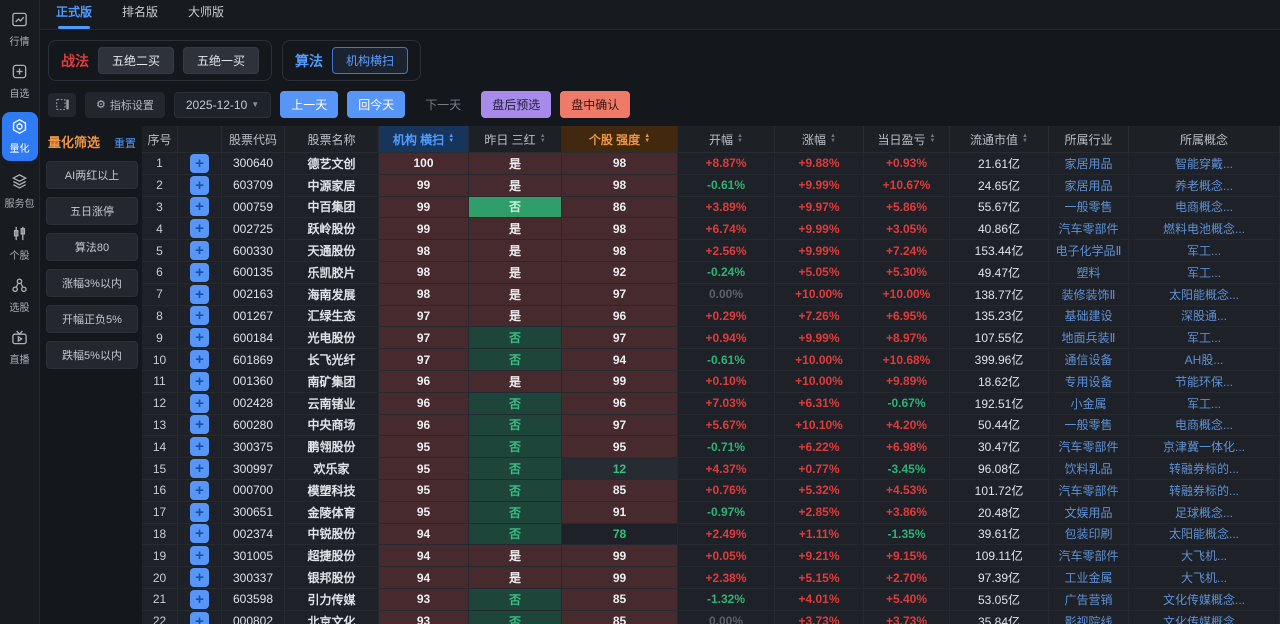 This screenshot has width=1280, height=624. What do you see at coordinates (332, 207) in the screenshot?
I see `stock-name: 中百集团` at bounding box center [332, 207].